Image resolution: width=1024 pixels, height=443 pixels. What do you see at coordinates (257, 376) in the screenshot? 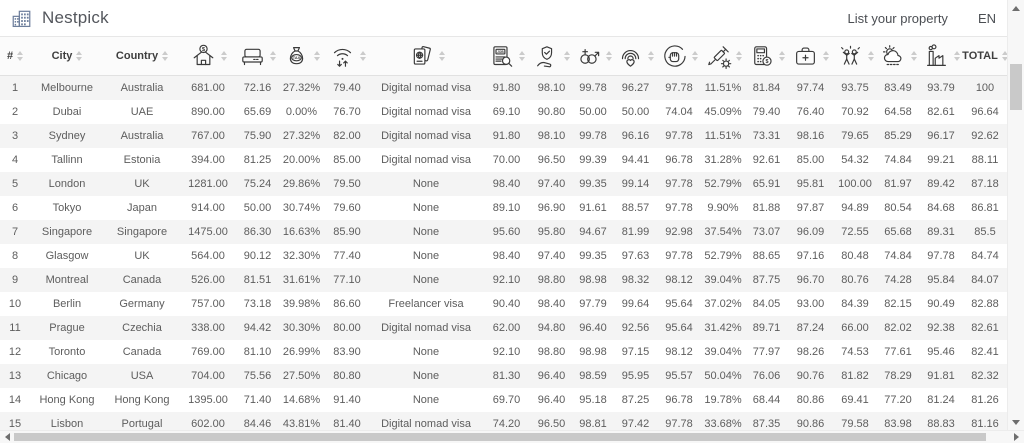
I see `cell-housing: 75.56` at bounding box center [257, 376].